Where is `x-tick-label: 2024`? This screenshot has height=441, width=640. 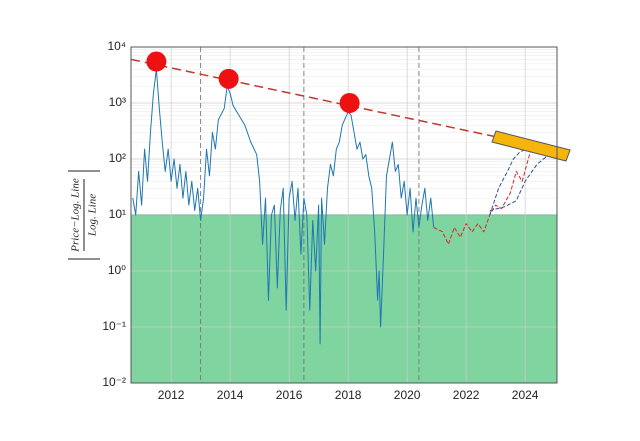 x-tick-label: 2024 is located at coordinates (525, 395).